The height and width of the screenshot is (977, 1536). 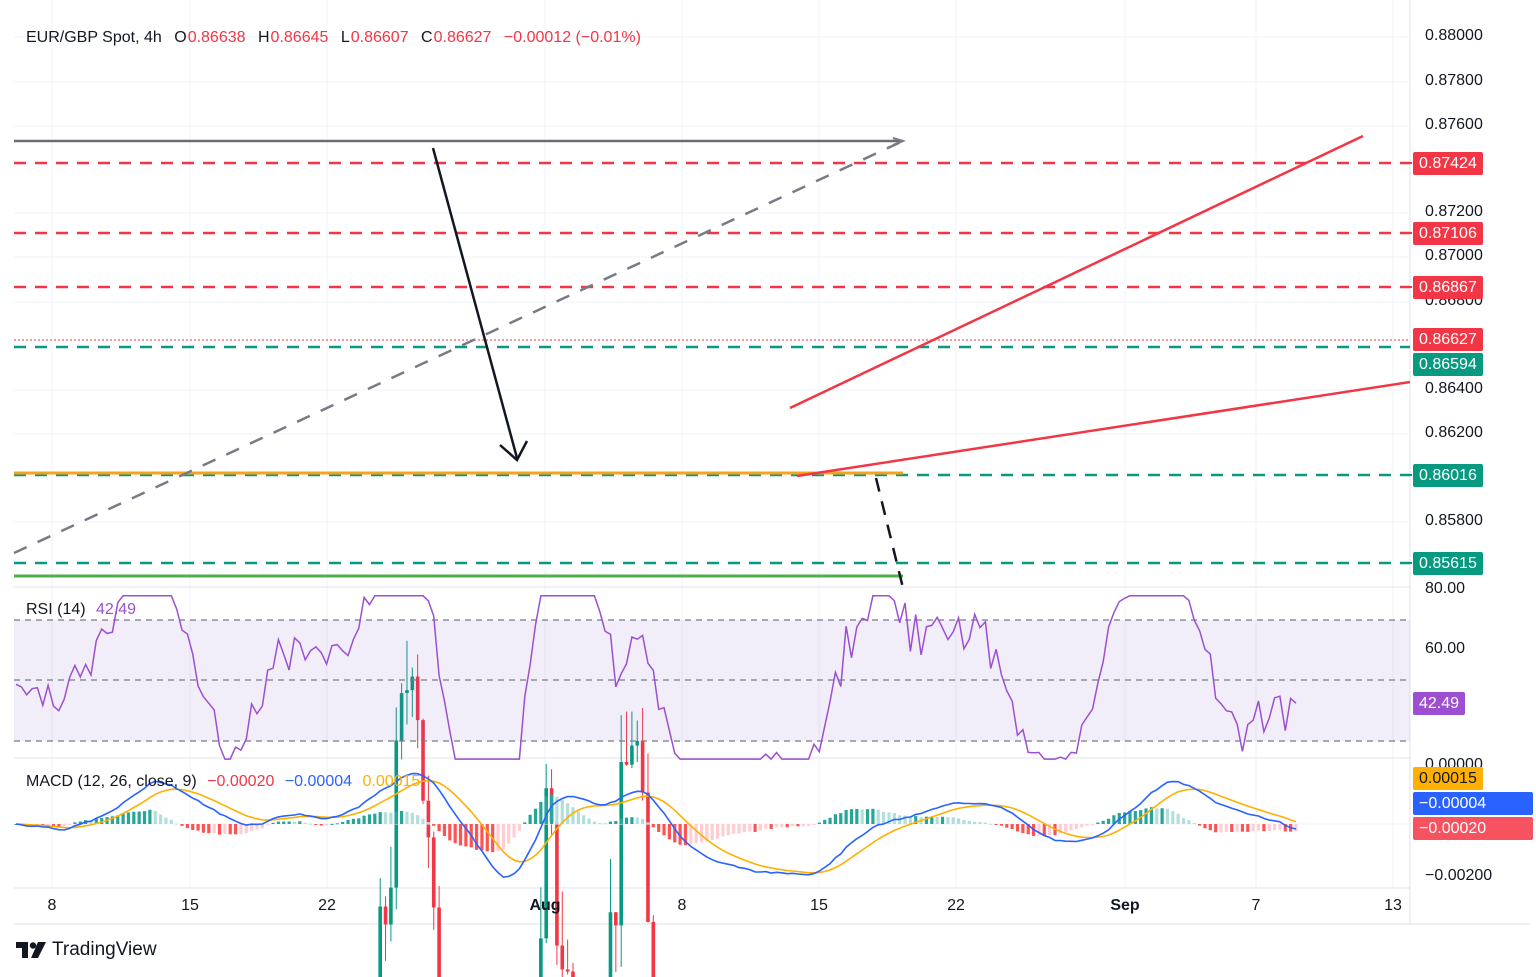 I want to click on support-tag: 0.86594, so click(x=1448, y=364).